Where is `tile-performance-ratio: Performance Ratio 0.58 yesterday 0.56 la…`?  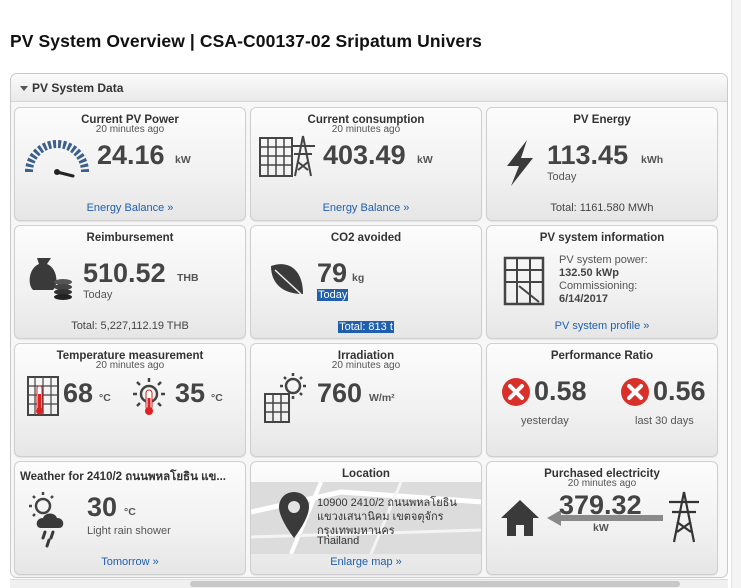
tile-performance-ratio: Performance Ratio 0.58 yesterday 0.56 la… is located at coordinates (602, 400).